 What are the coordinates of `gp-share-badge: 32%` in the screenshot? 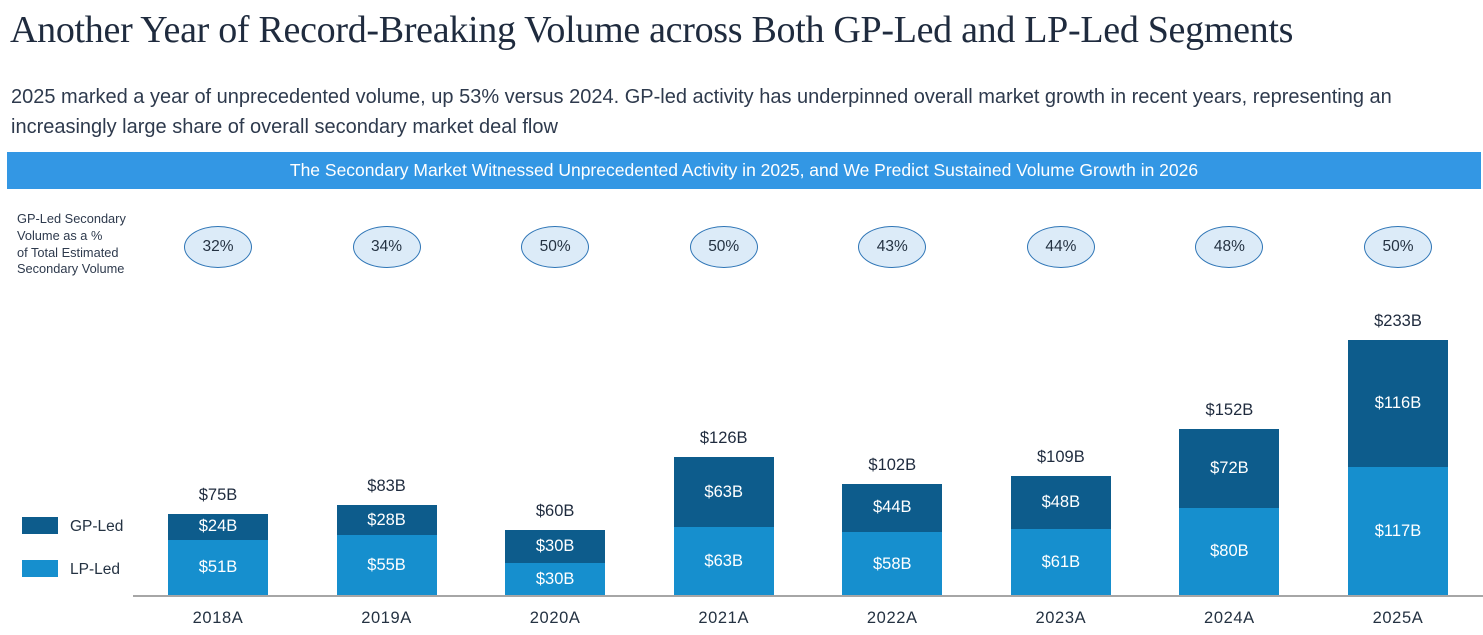 It's located at (218, 247).